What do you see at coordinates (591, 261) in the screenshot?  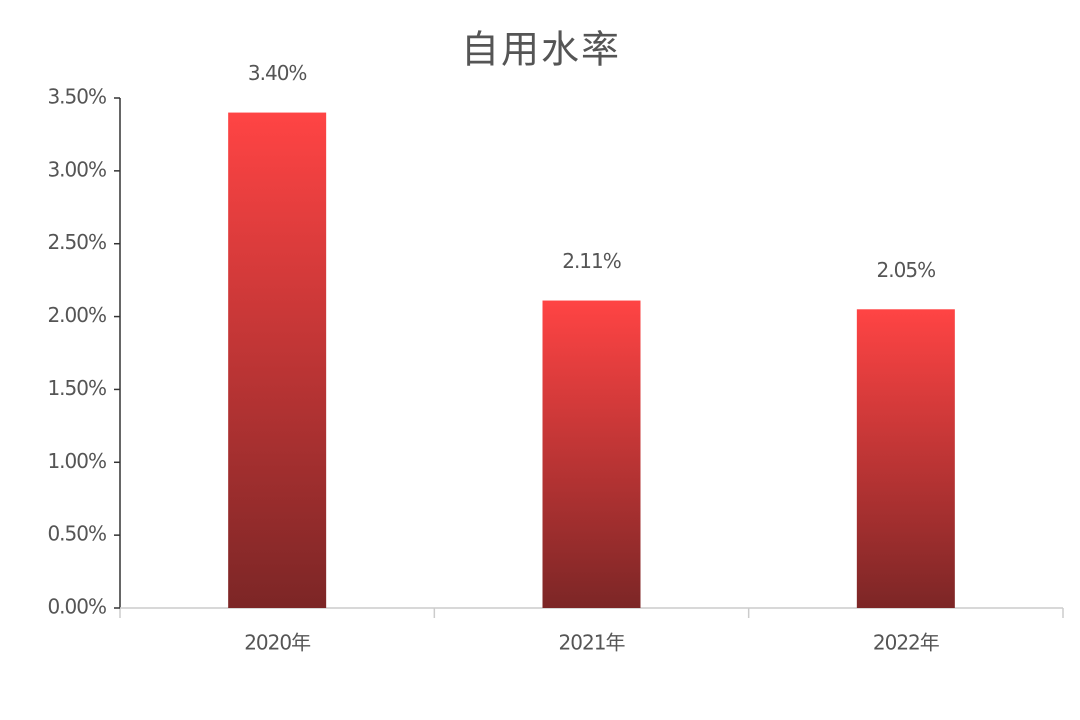 I see `value-label: 2.11%` at bounding box center [591, 261].